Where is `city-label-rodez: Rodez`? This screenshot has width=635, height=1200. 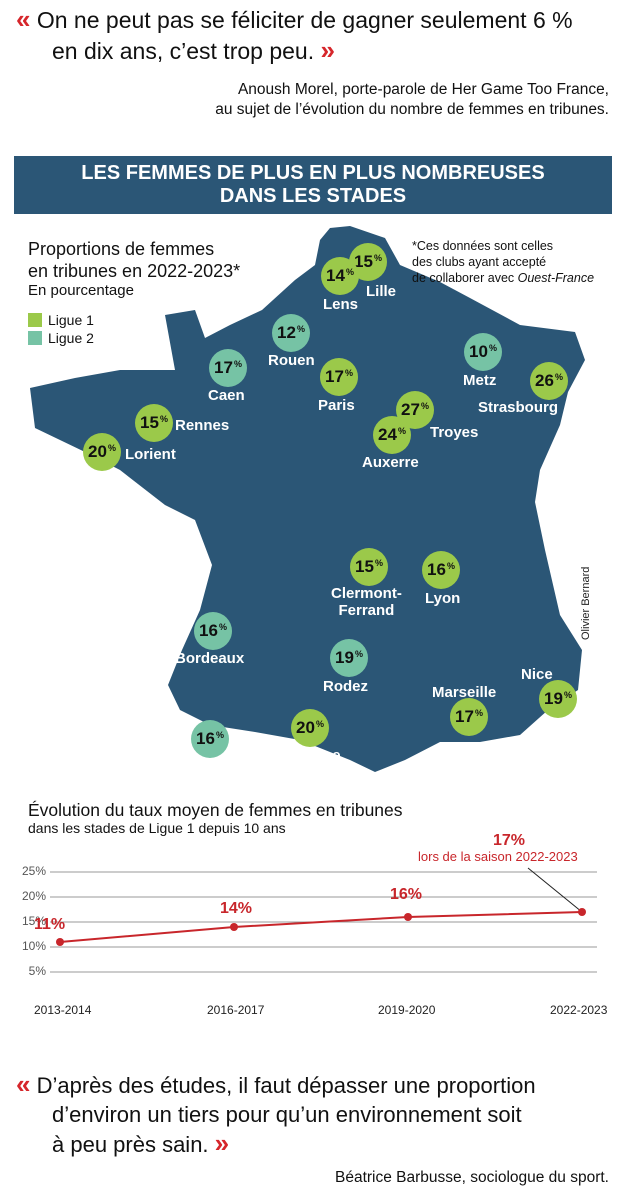
city-label-rodez: Rodez is located at coordinates (345, 686).